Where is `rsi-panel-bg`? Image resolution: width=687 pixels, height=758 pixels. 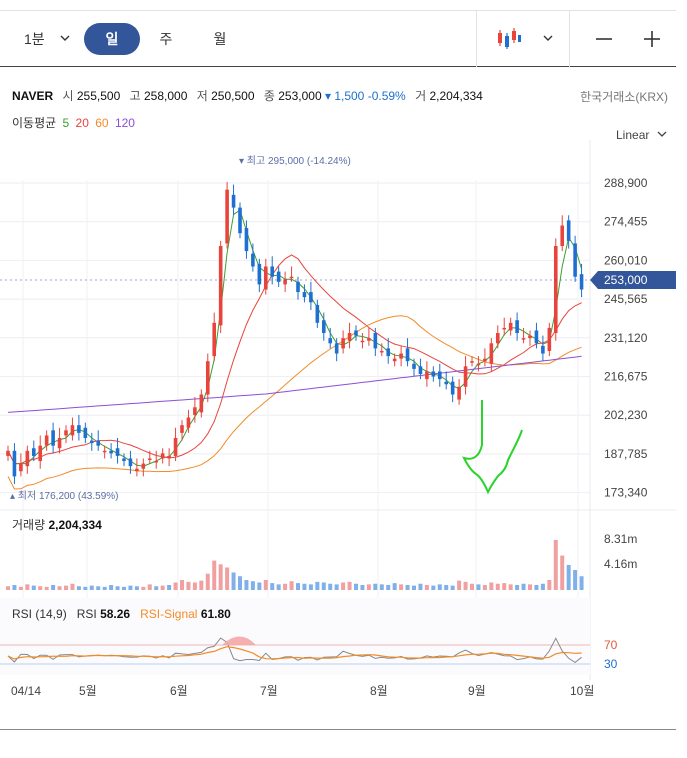 rsi-panel-bg is located at coordinates (295, 636).